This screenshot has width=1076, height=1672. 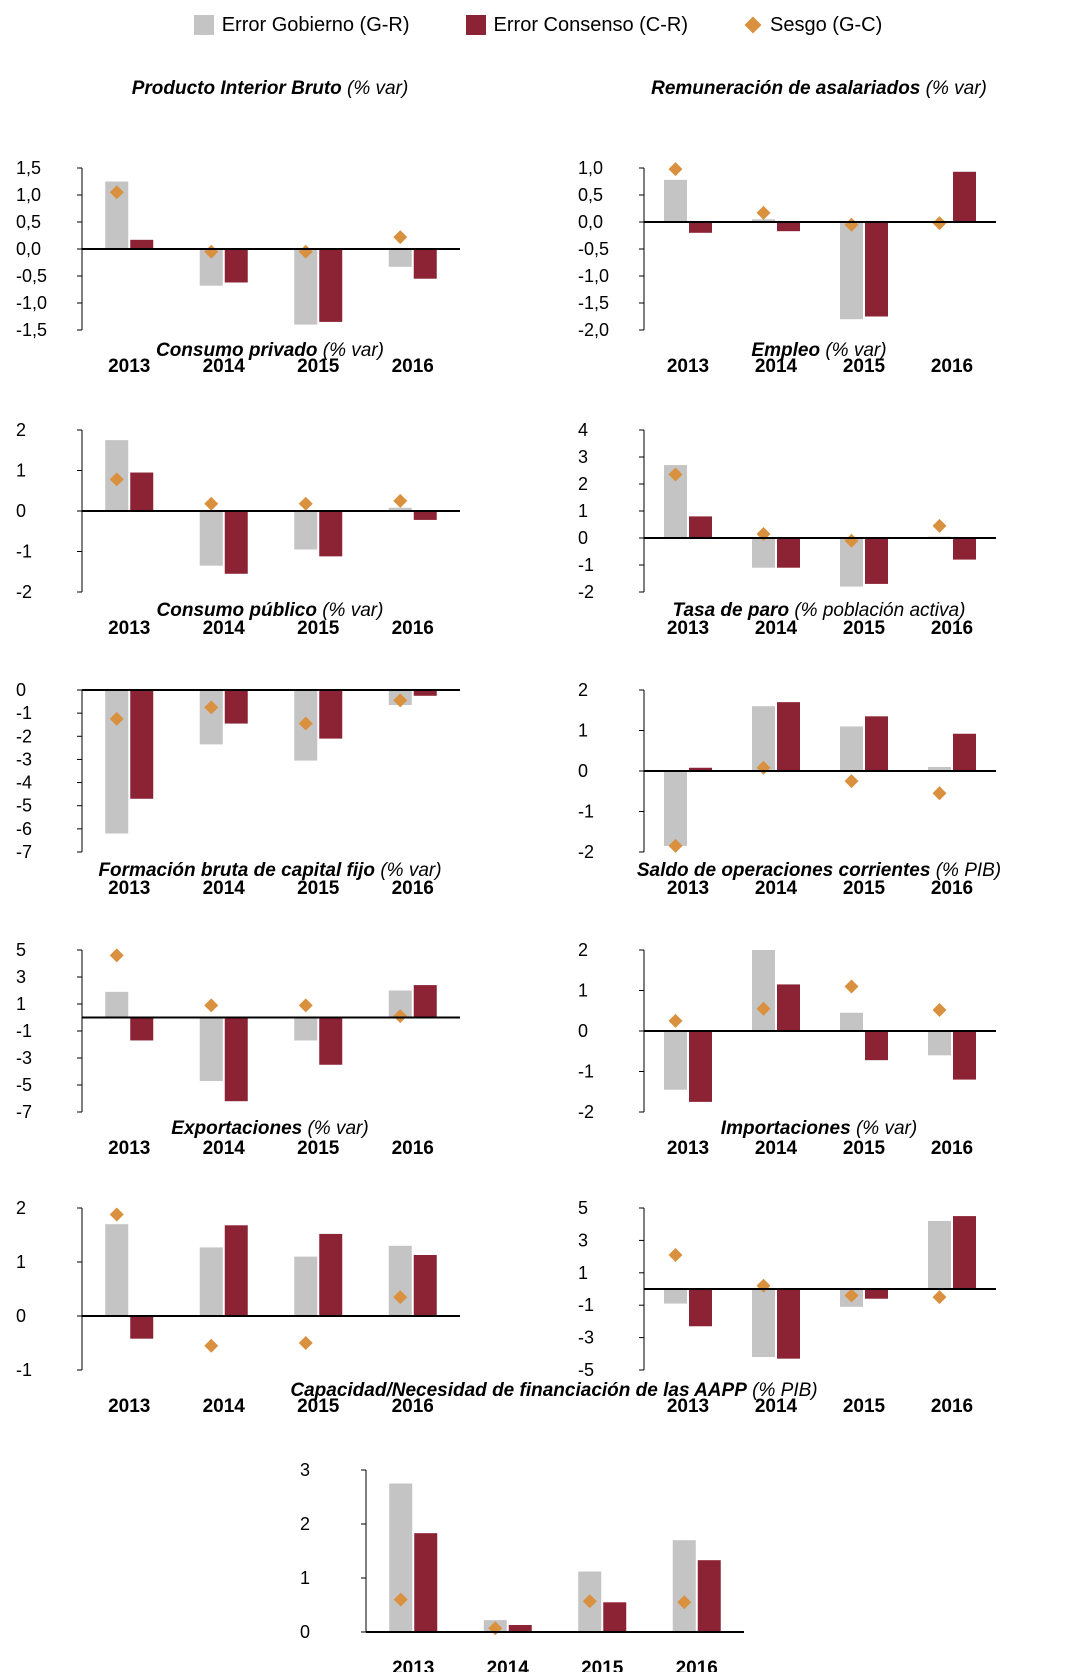 I want to click on y-tick-label: 5, so click(x=21, y=950).